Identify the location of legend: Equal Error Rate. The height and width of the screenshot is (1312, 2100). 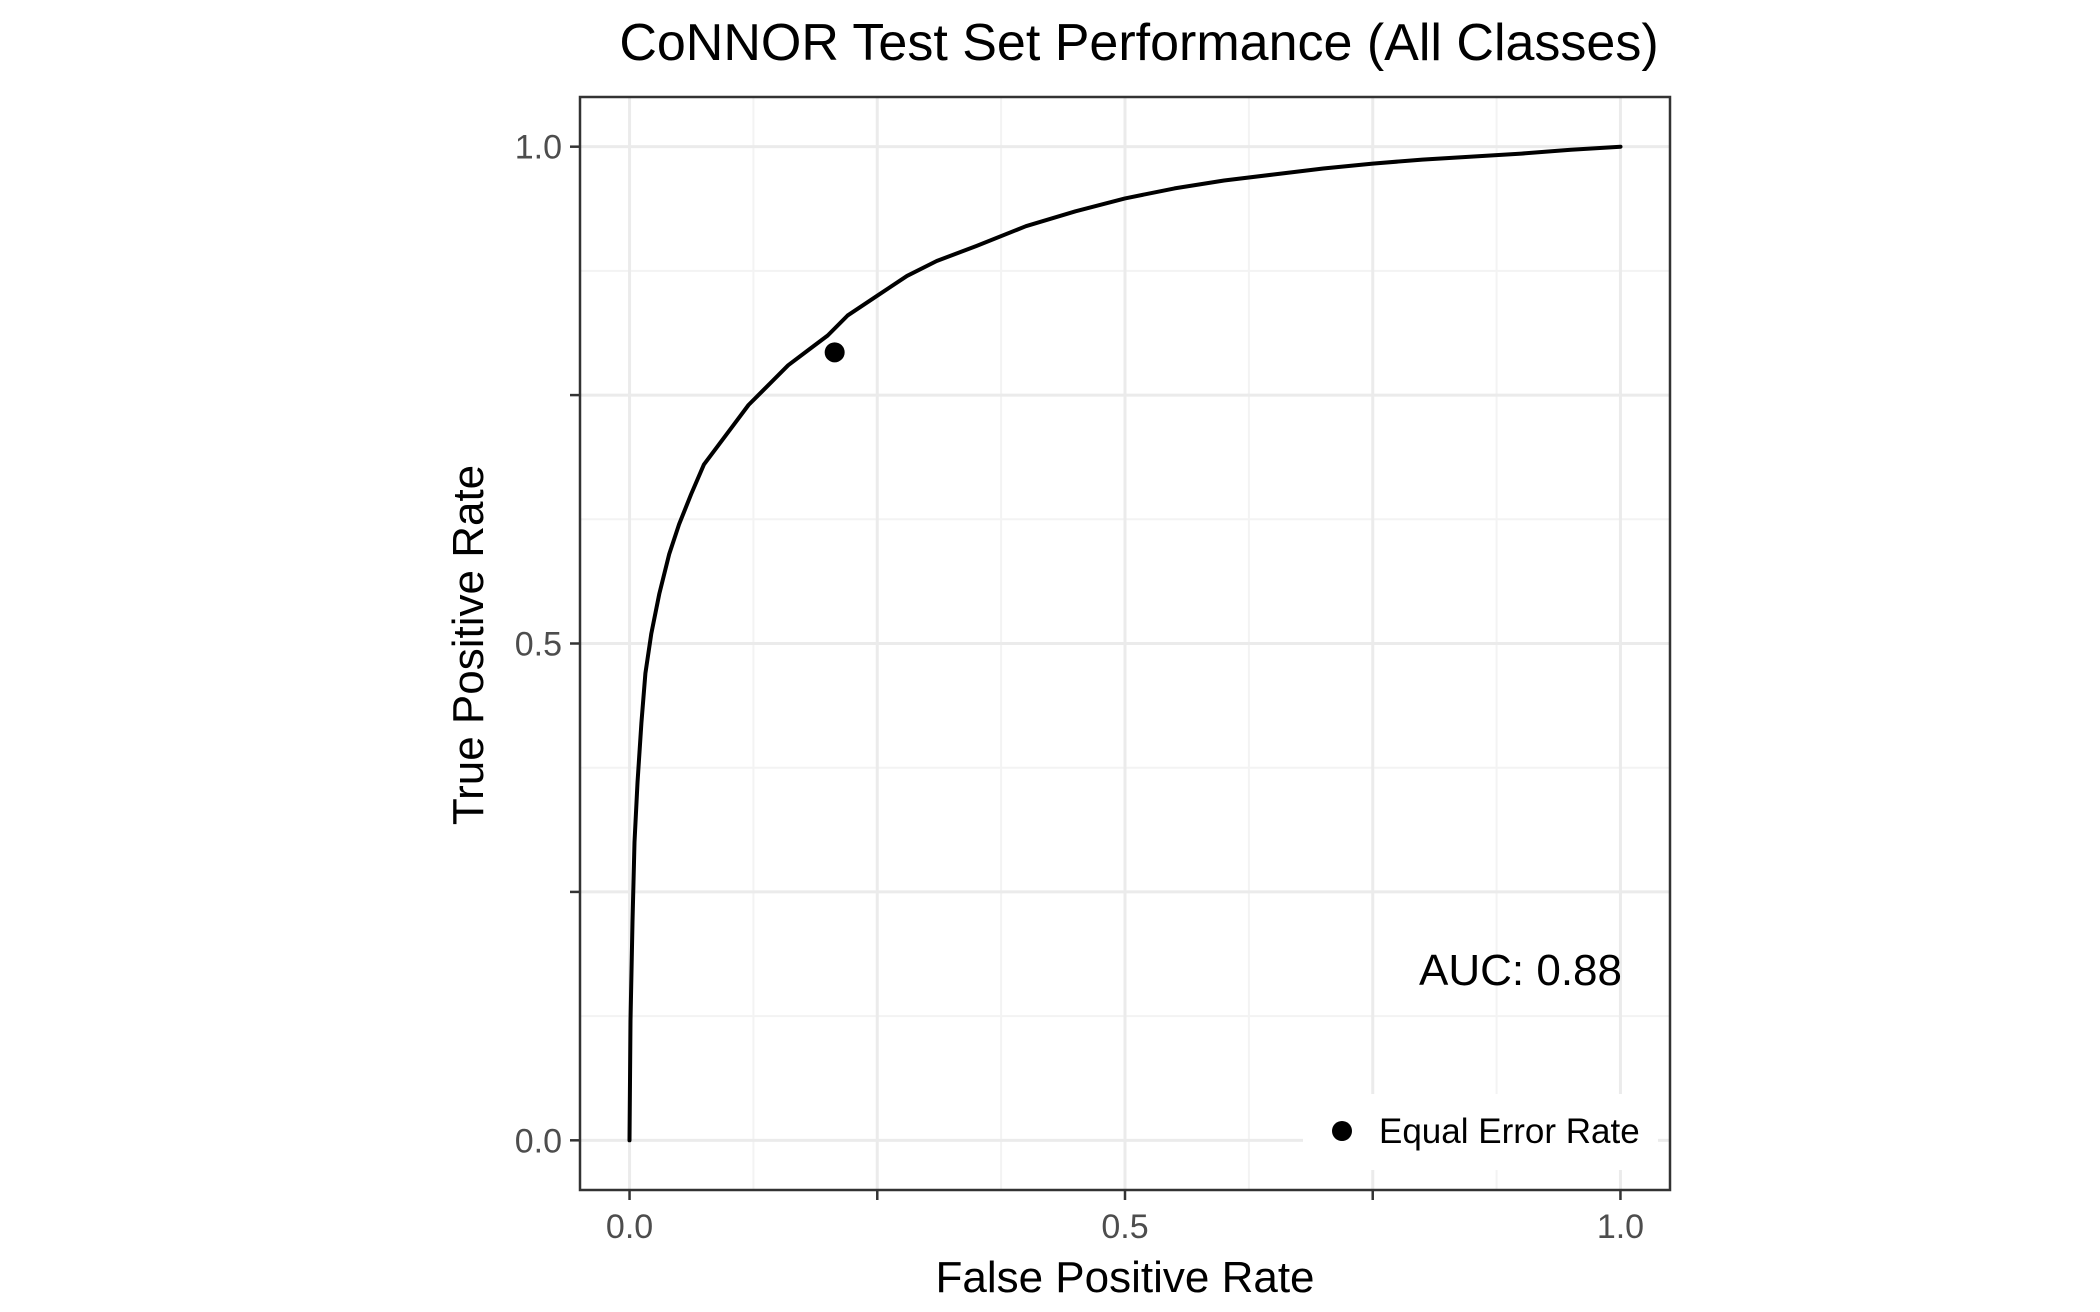
(1480, 1132).